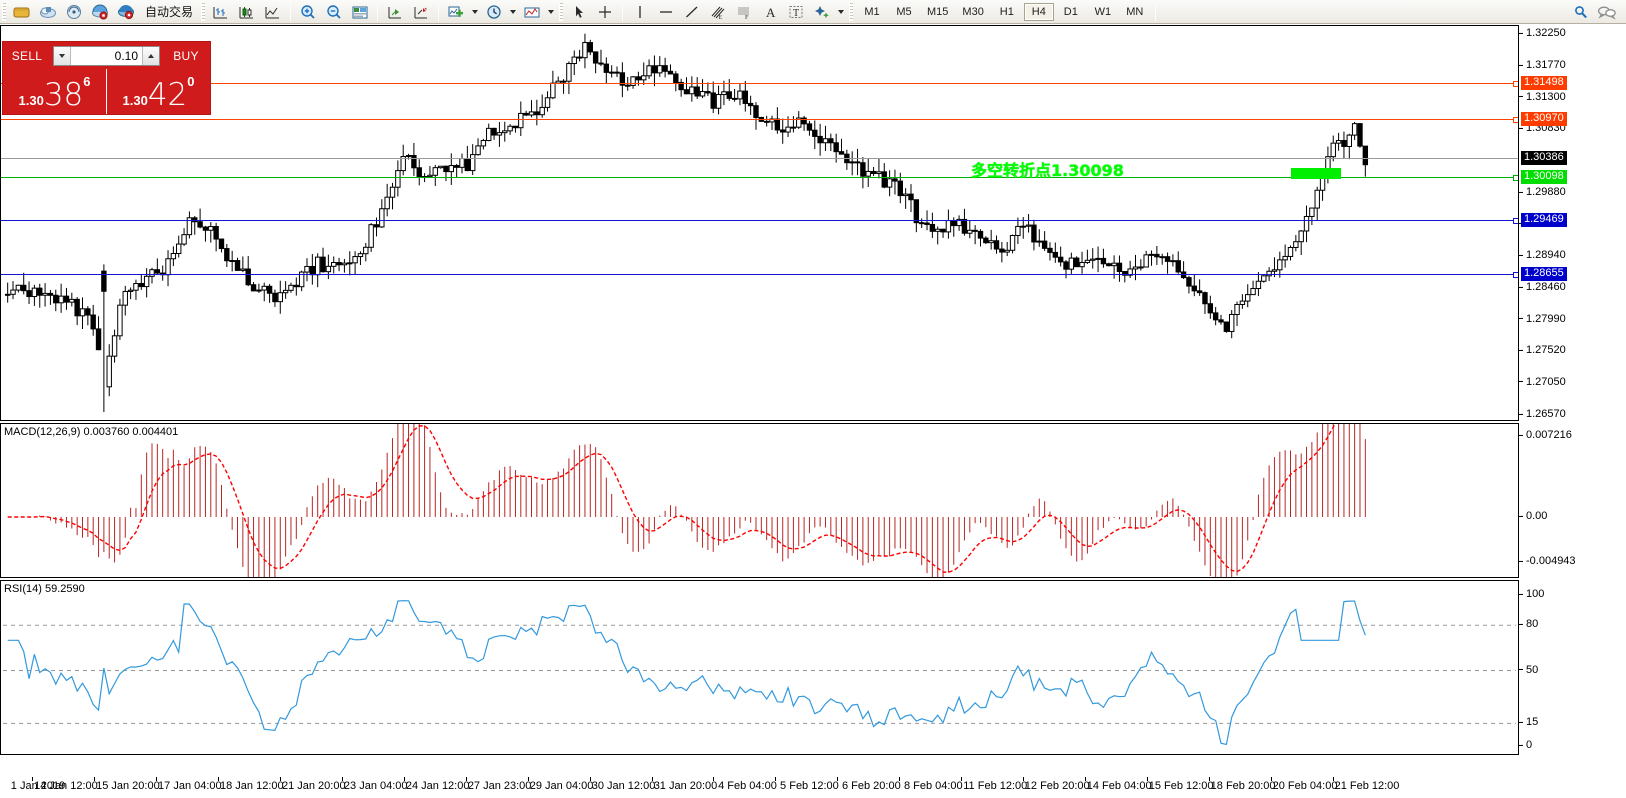 The image size is (1626, 798). Describe the element at coordinates (561, 786) in the screenshot. I see `time-label-9: 29 Jan 04:00` at that location.